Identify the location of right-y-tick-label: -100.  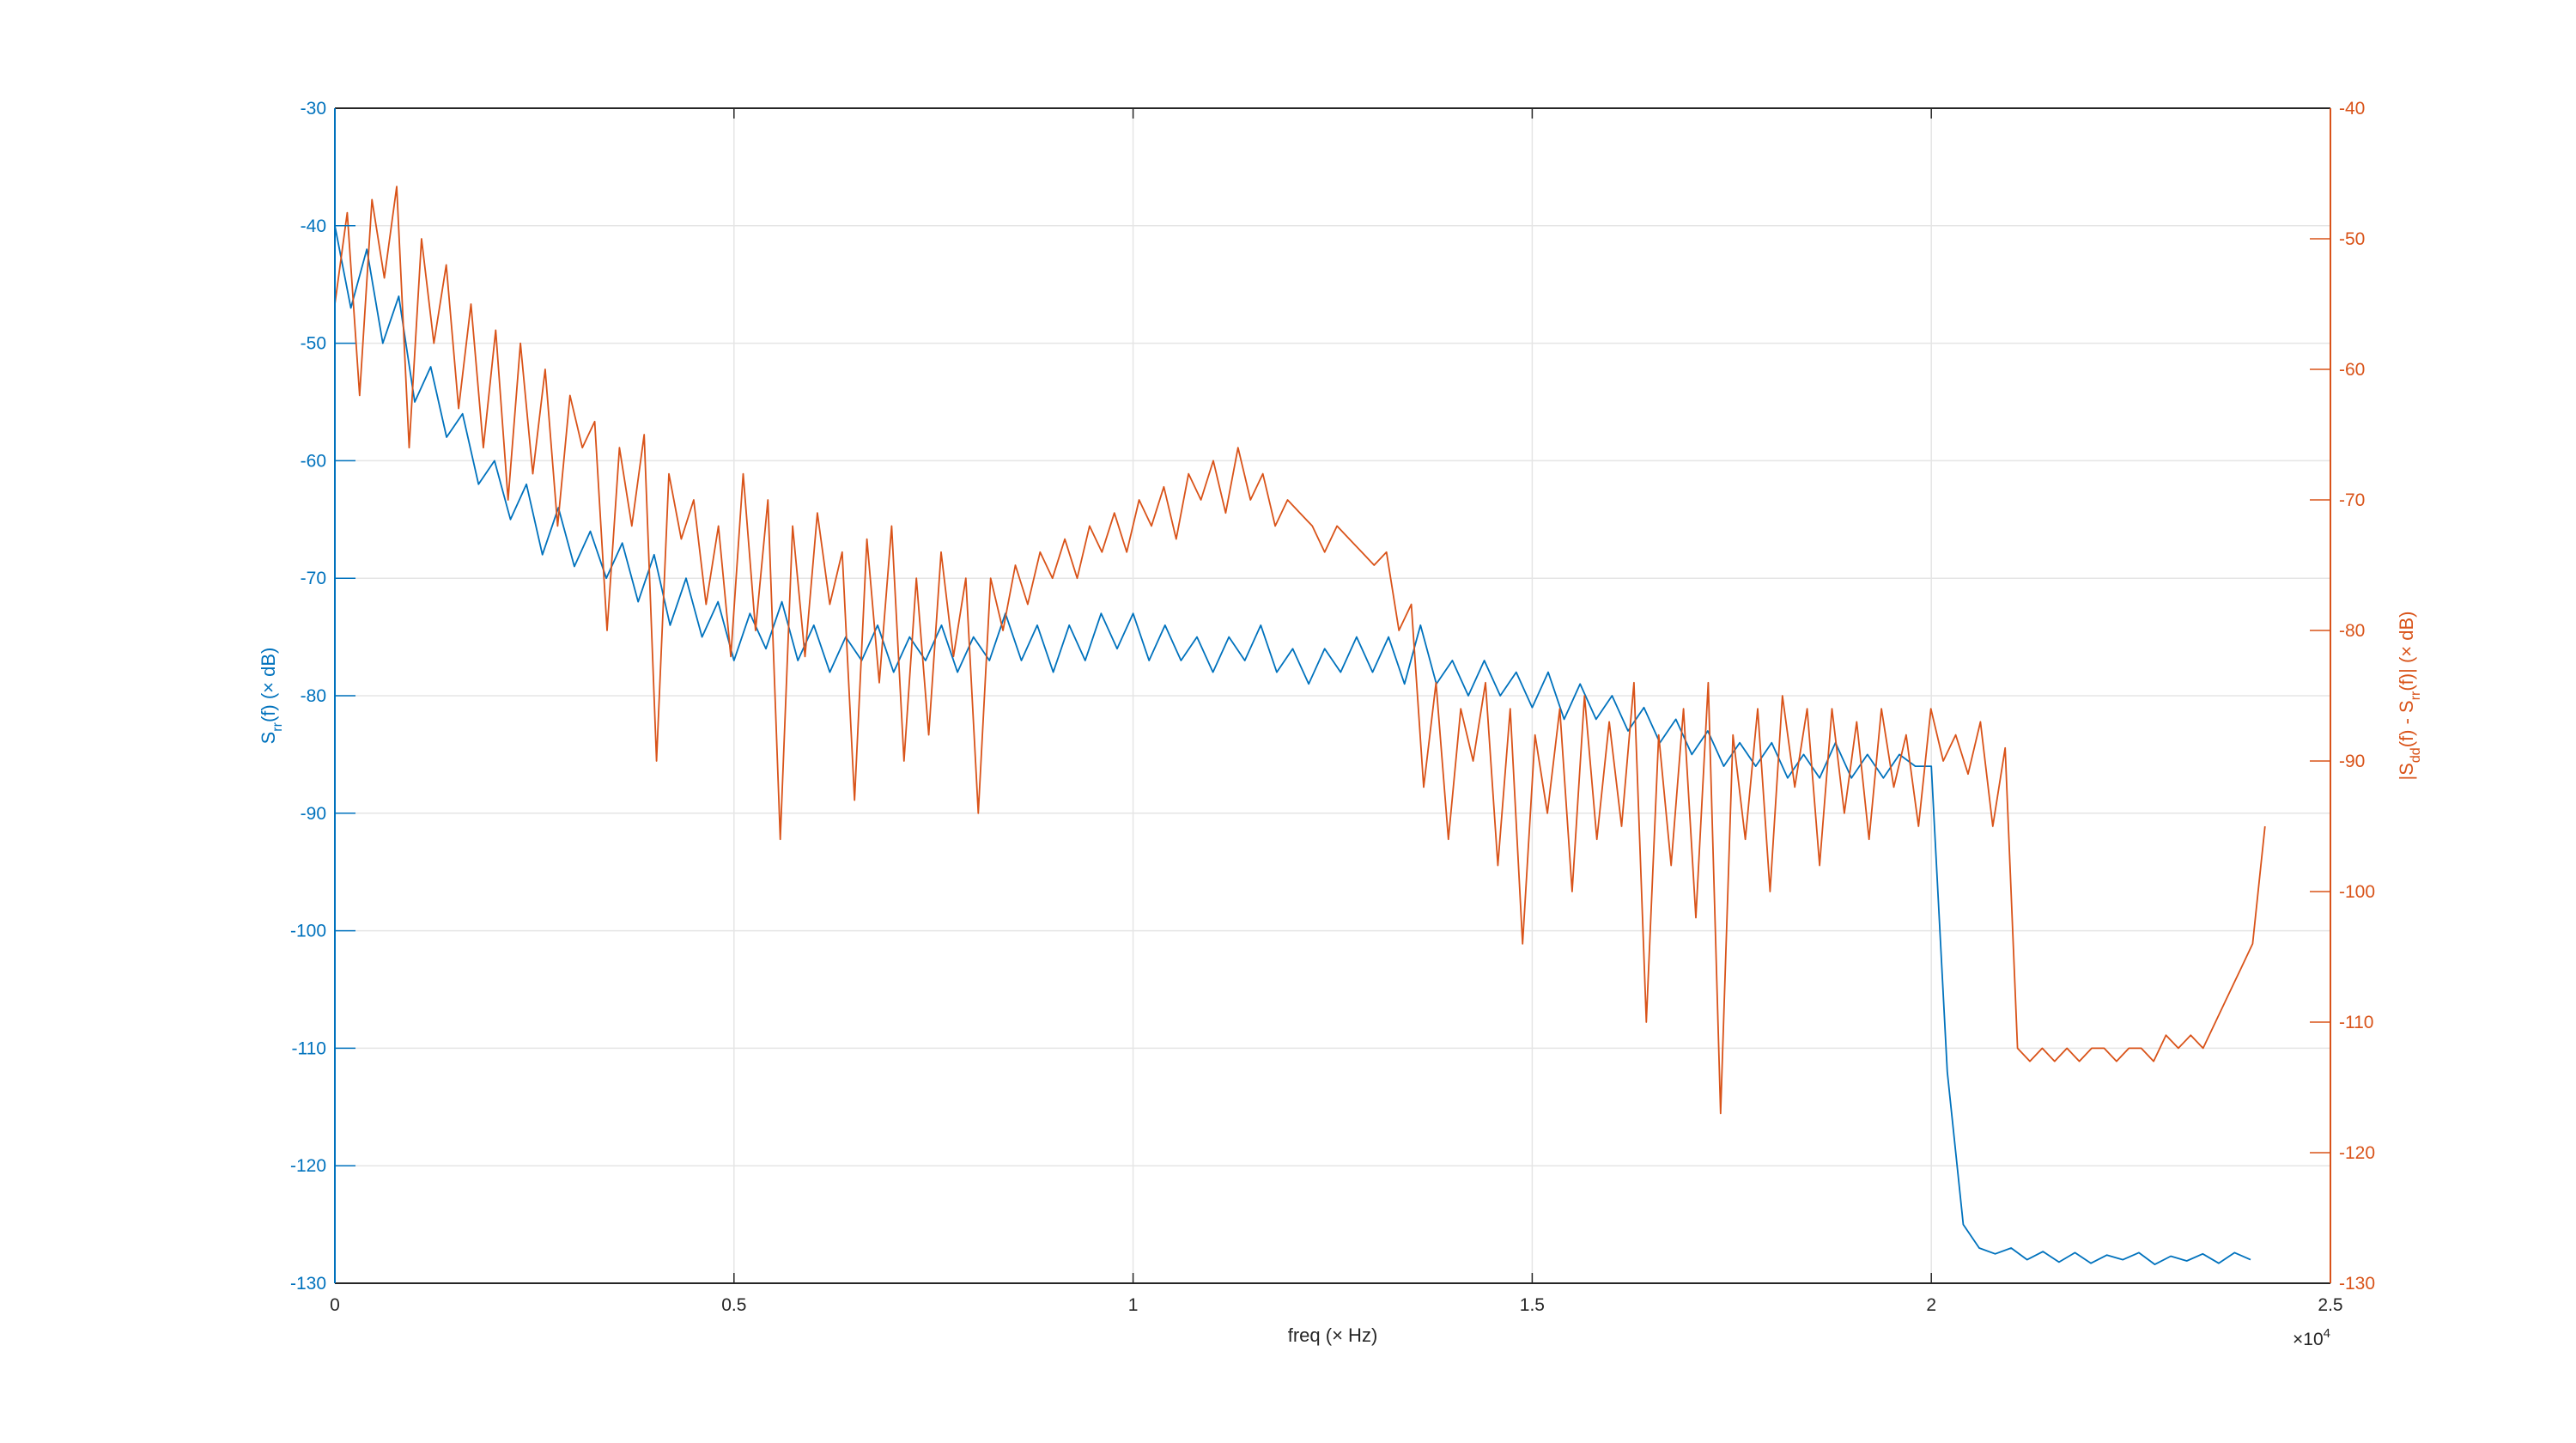
(2357, 892).